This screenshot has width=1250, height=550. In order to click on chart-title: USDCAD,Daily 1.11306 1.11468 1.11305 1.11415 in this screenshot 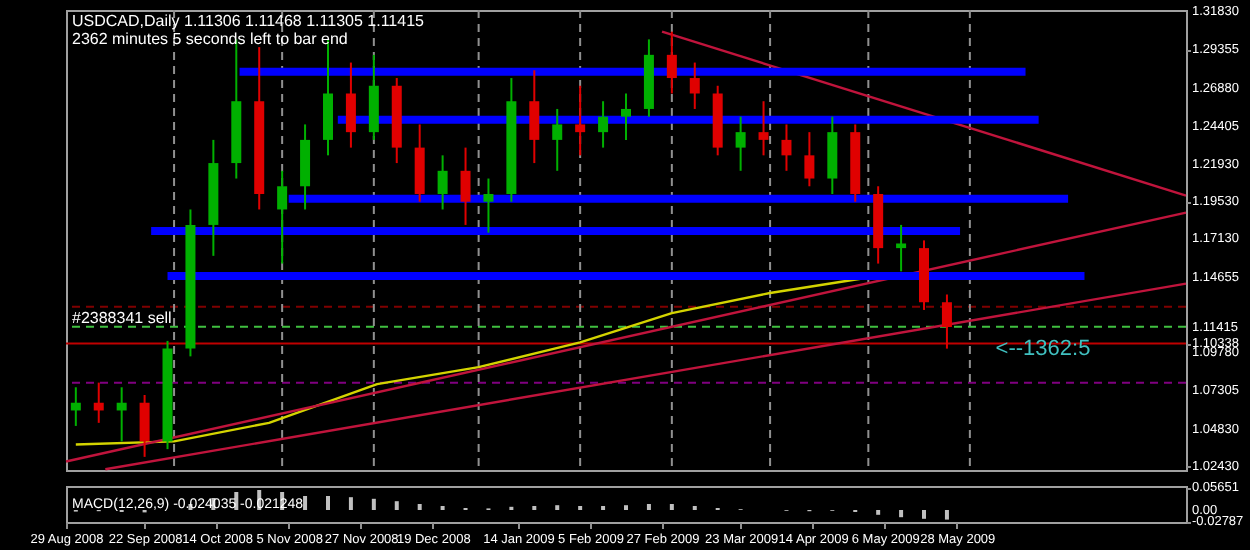, I will do `click(249, 21)`.